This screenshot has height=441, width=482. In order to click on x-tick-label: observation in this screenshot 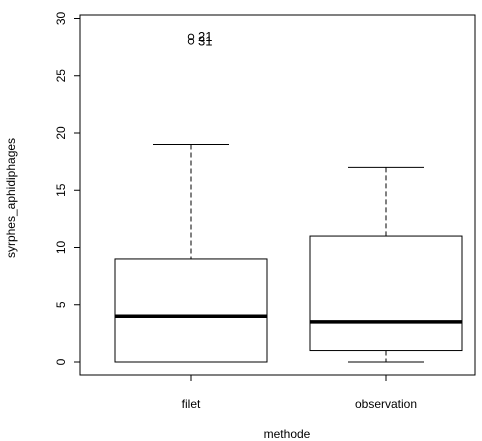, I will do `click(386, 404)`.